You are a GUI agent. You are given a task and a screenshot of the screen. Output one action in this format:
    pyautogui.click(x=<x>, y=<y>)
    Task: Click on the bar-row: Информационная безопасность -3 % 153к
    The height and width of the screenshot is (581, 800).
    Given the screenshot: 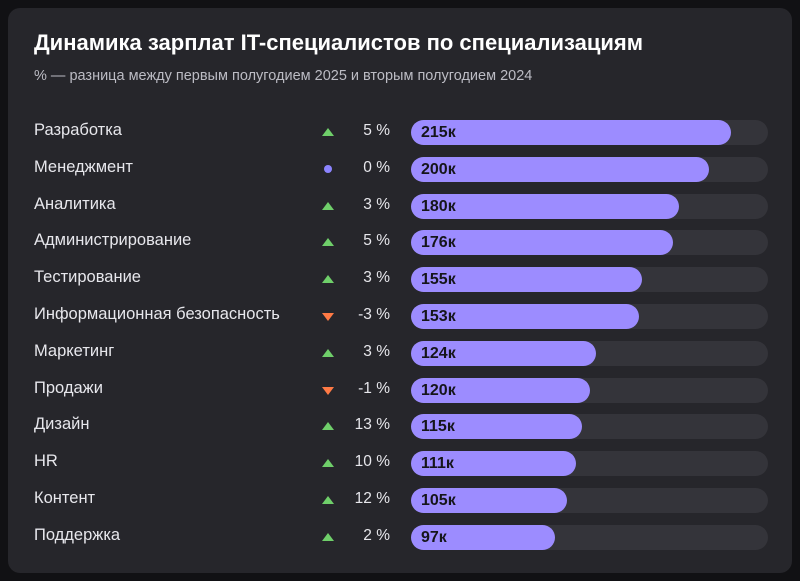 What is the action you would take?
    pyautogui.click(x=400, y=316)
    